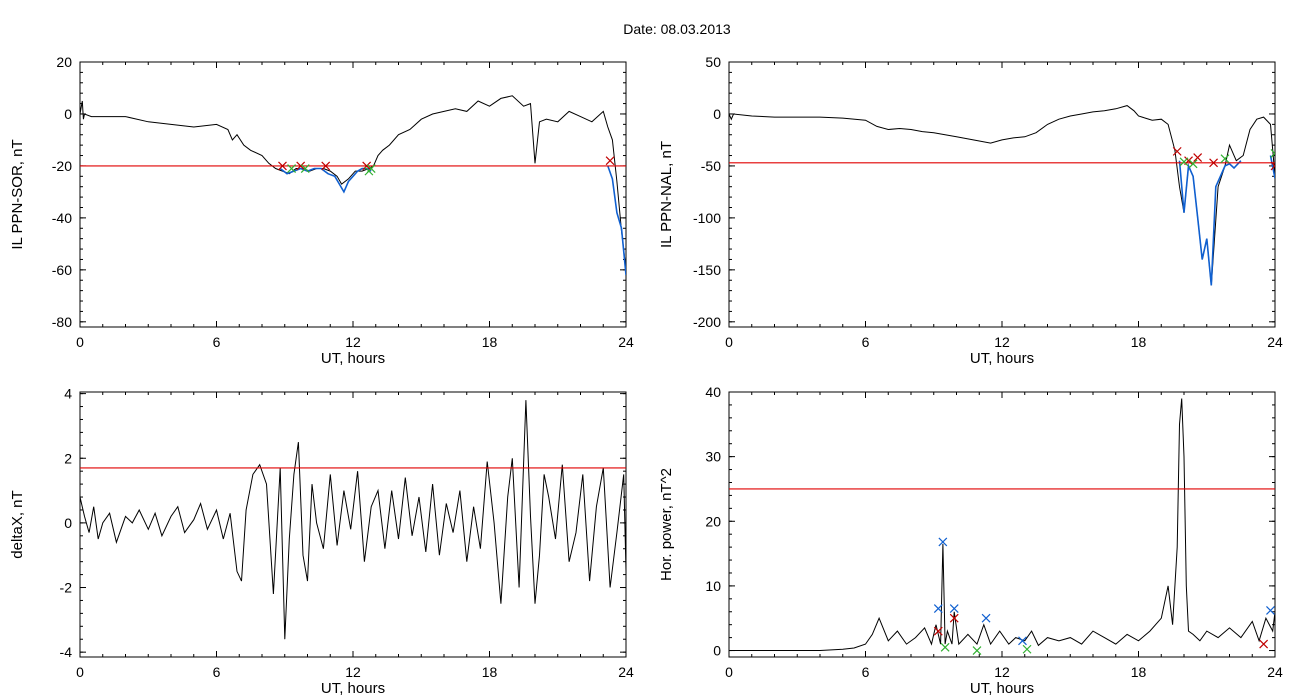 The width and height of the screenshot is (1300, 700). Describe the element at coordinates (62, 322) in the screenshot. I see `y-tick-label: -80` at that location.